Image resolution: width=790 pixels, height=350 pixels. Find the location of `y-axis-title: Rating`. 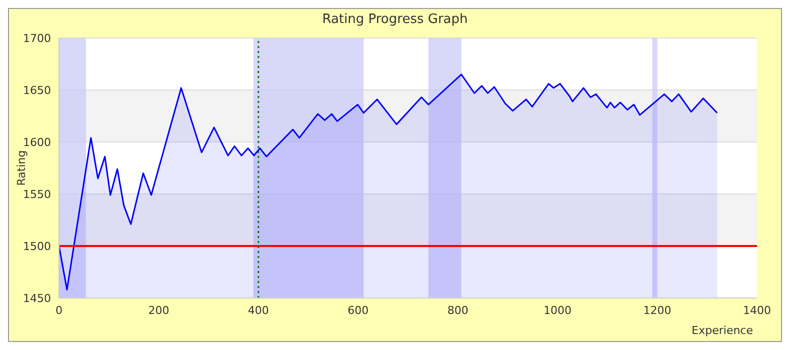

y-axis-title: Rating is located at coordinates (21, 168).